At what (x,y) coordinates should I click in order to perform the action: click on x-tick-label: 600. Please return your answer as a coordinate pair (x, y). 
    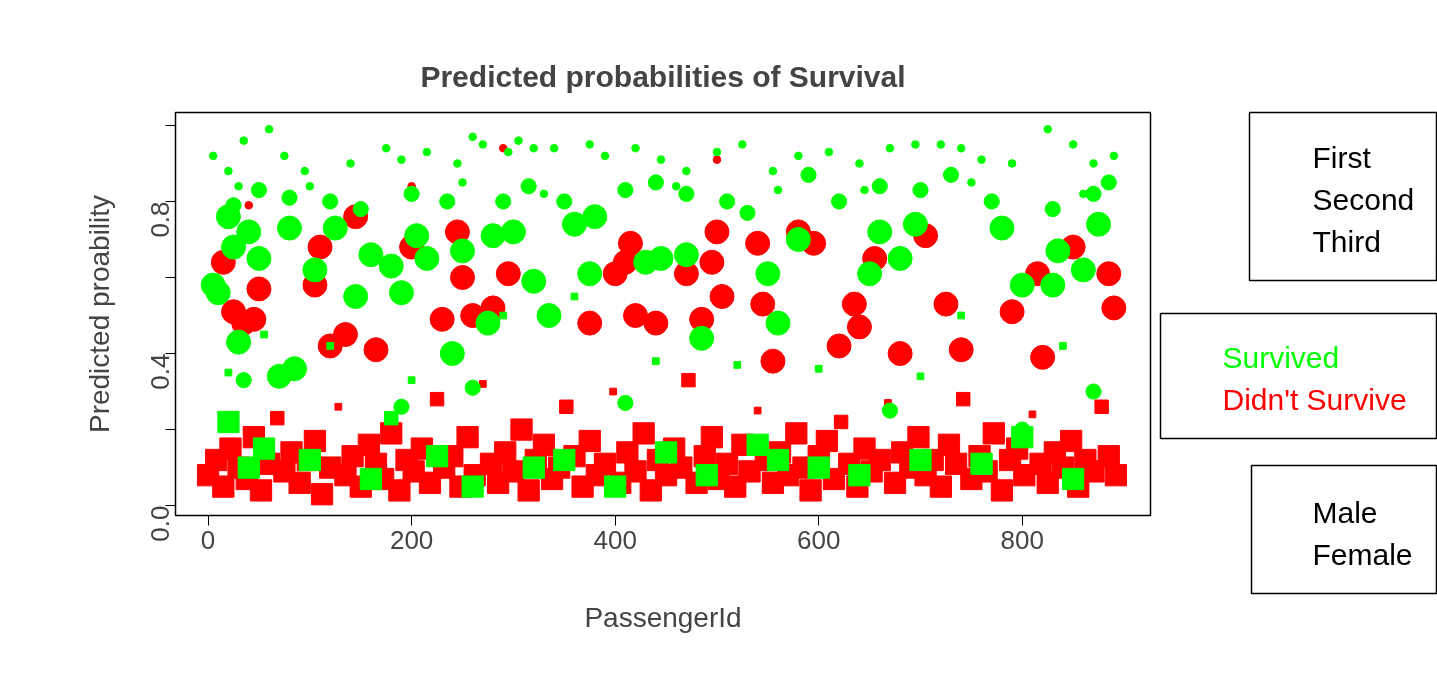
    Looking at the image, I should click on (819, 539).